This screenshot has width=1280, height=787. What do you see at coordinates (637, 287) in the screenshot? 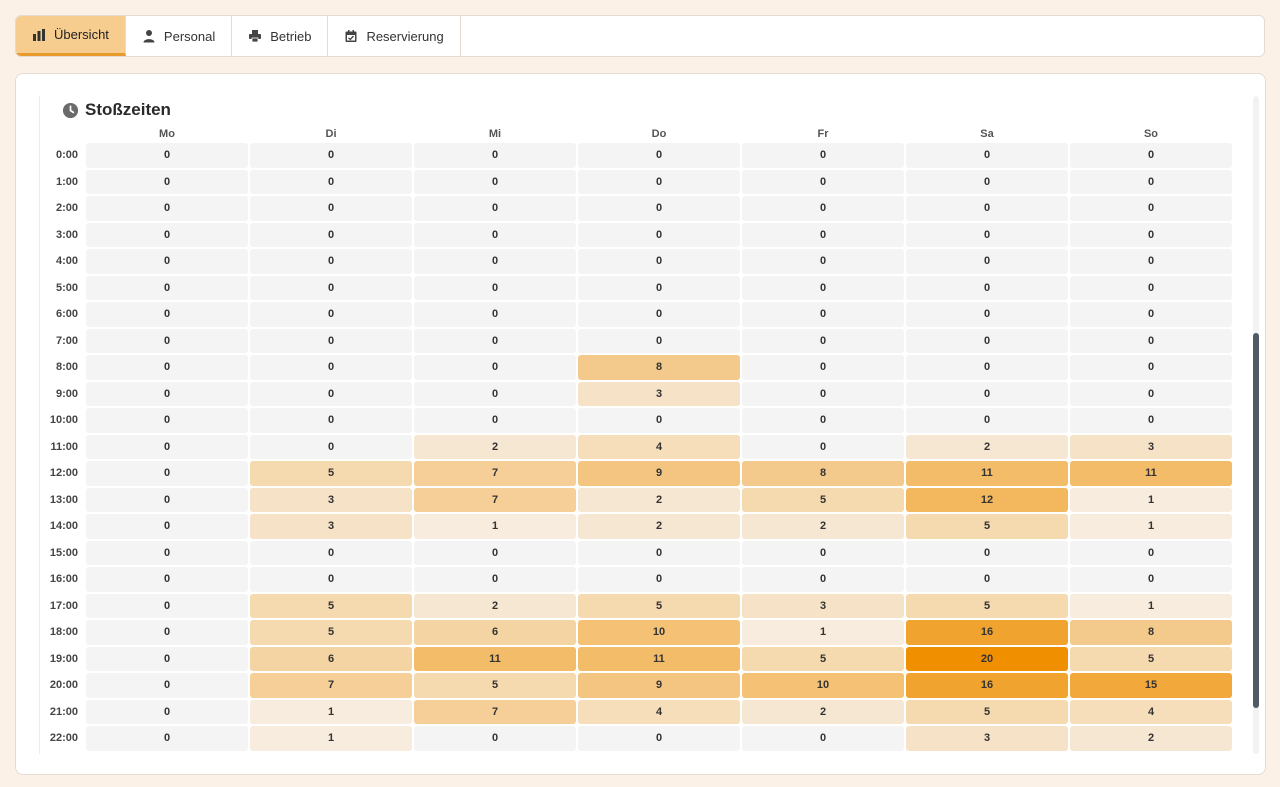
I see `heatmap-row: 5:00 0 0 0 0 0 0 0` at bounding box center [637, 287].